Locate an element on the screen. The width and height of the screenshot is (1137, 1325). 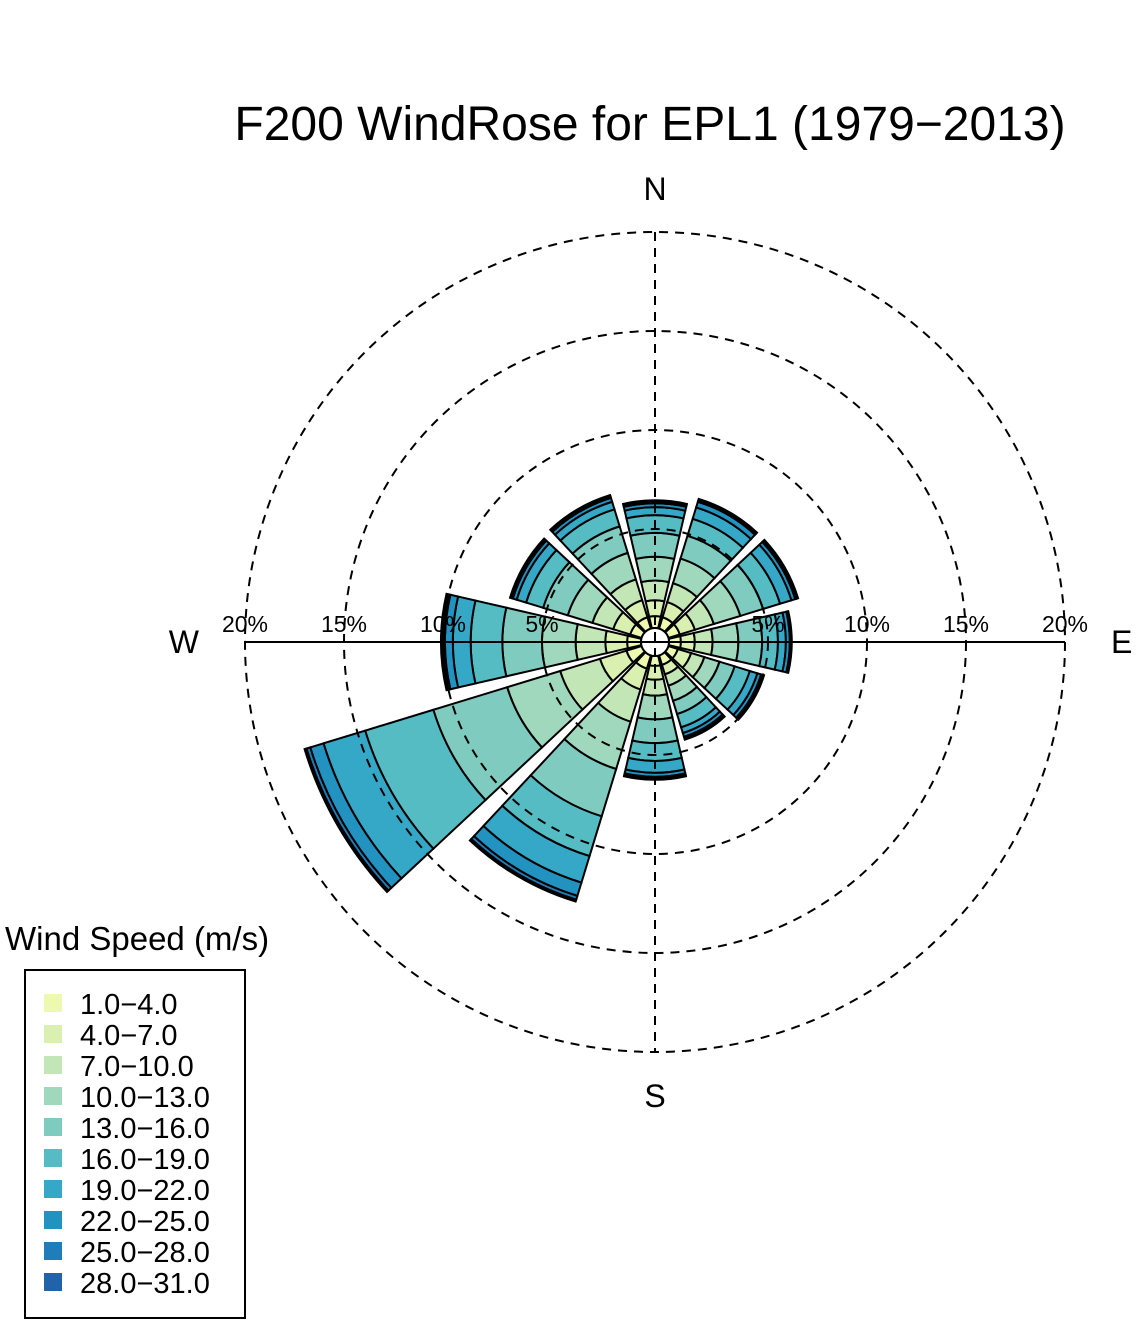
legend-label: 19.0−22.0 is located at coordinates (145, 1191).